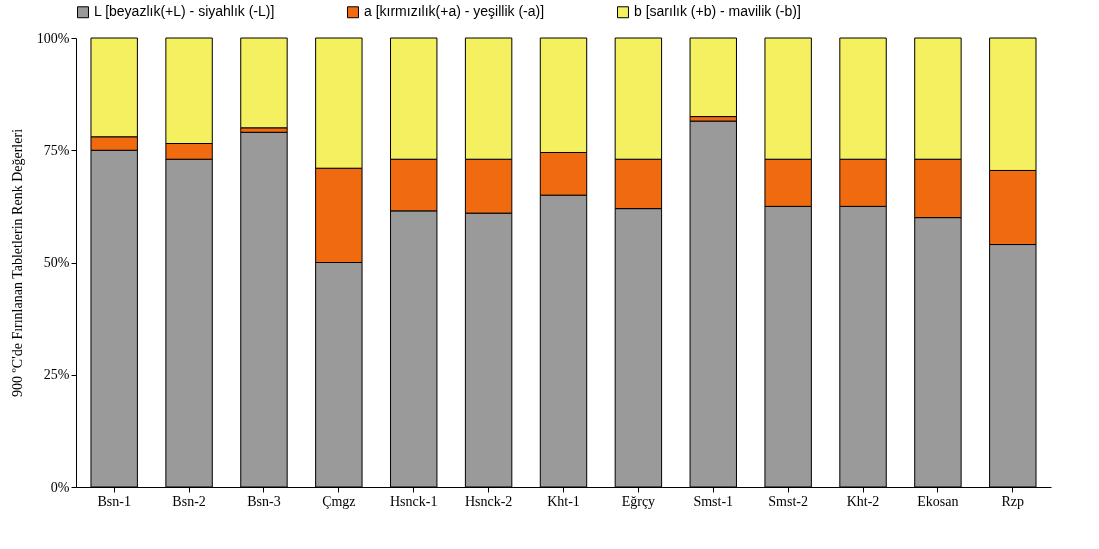 The image size is (1099, 549). I want to click on x-tick-label: Hsnck-2, so click(488, 501).